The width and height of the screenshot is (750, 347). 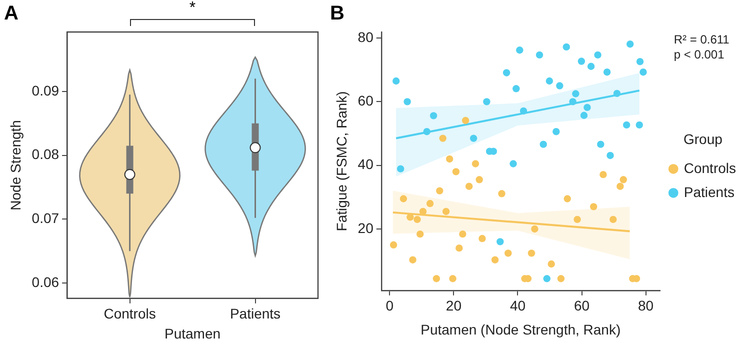 What do you see at coordinates (46, 282) in the screenshot?
I see `y-tick-label: 0.06` at bounding box center [46, 282].